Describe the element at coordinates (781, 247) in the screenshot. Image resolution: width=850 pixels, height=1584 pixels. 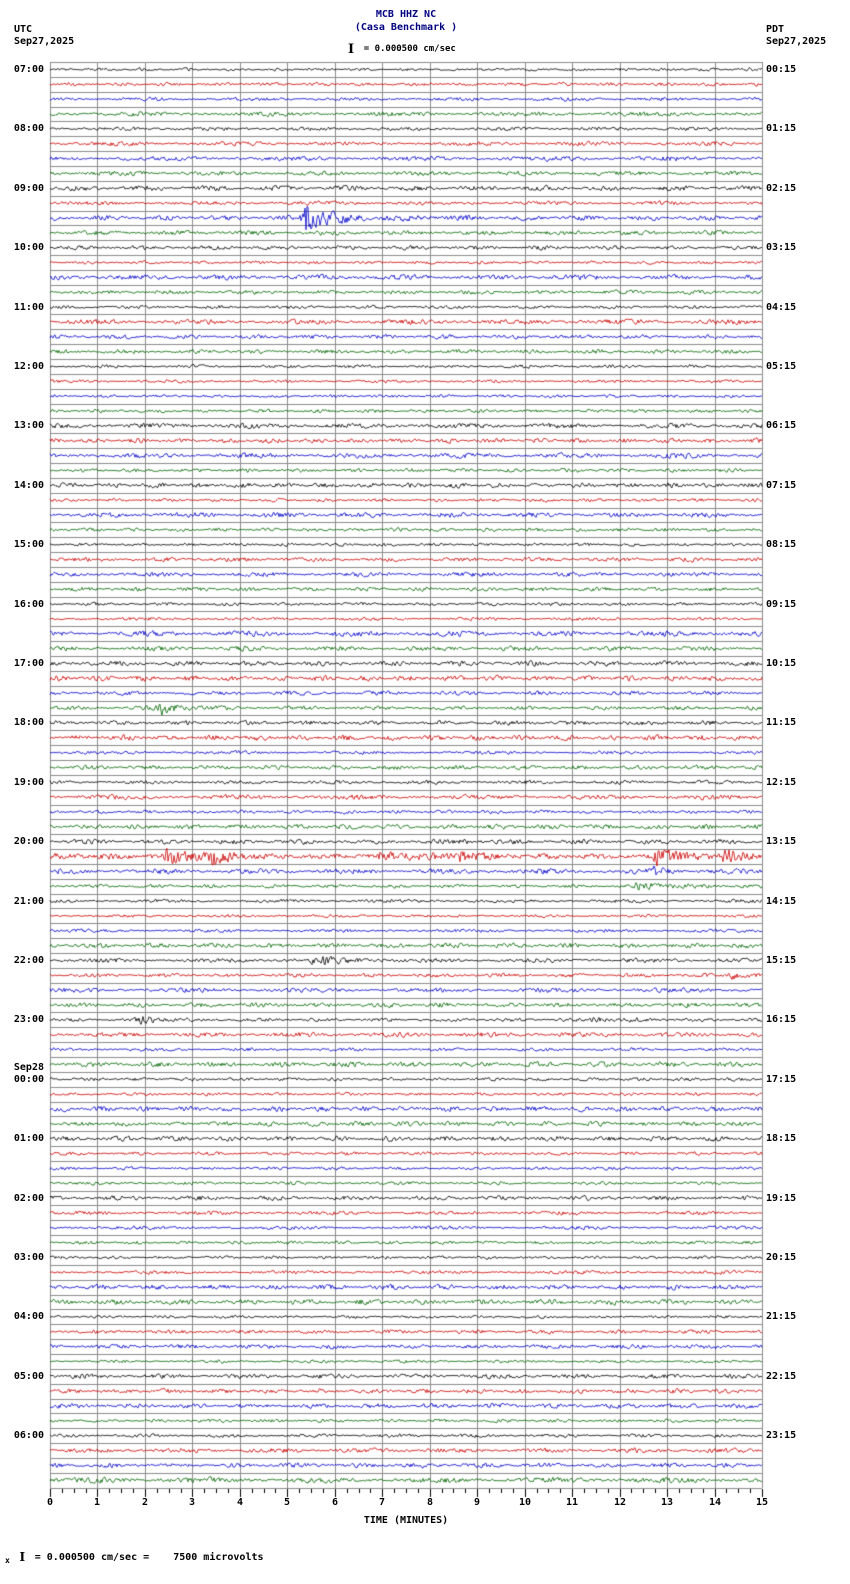
I see `row-label-local: 03:15` at that location.